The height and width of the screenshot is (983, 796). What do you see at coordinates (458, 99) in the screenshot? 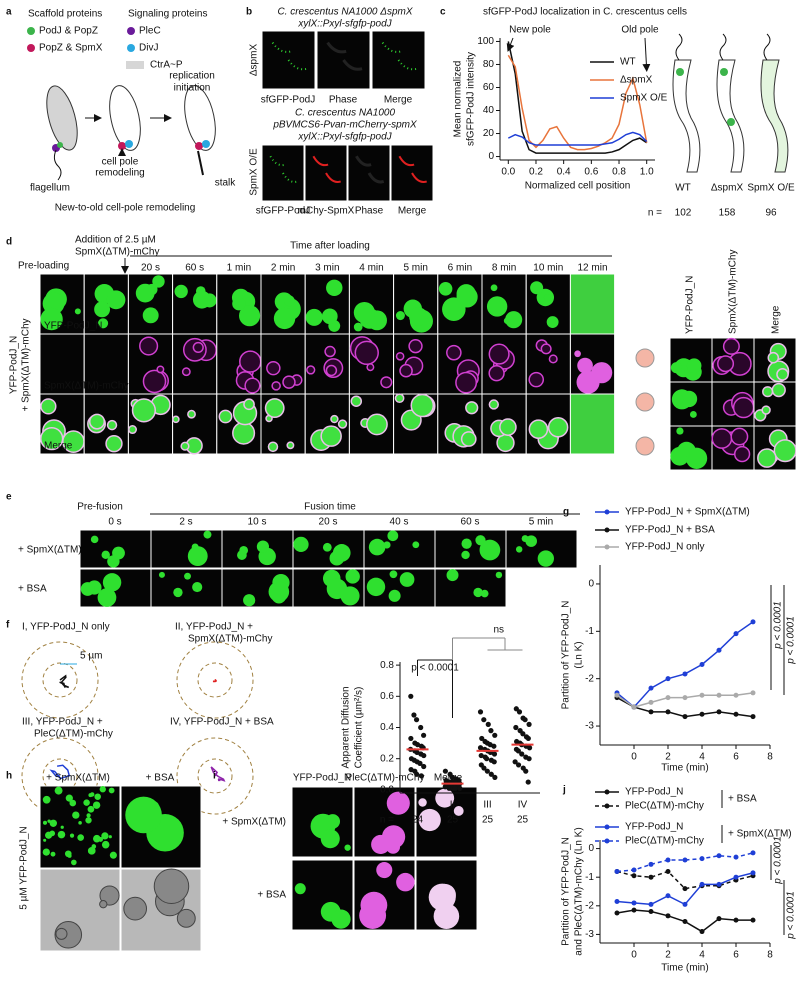
I see `y-axis-label: Mean normalized` at bounding box center [458, 99].